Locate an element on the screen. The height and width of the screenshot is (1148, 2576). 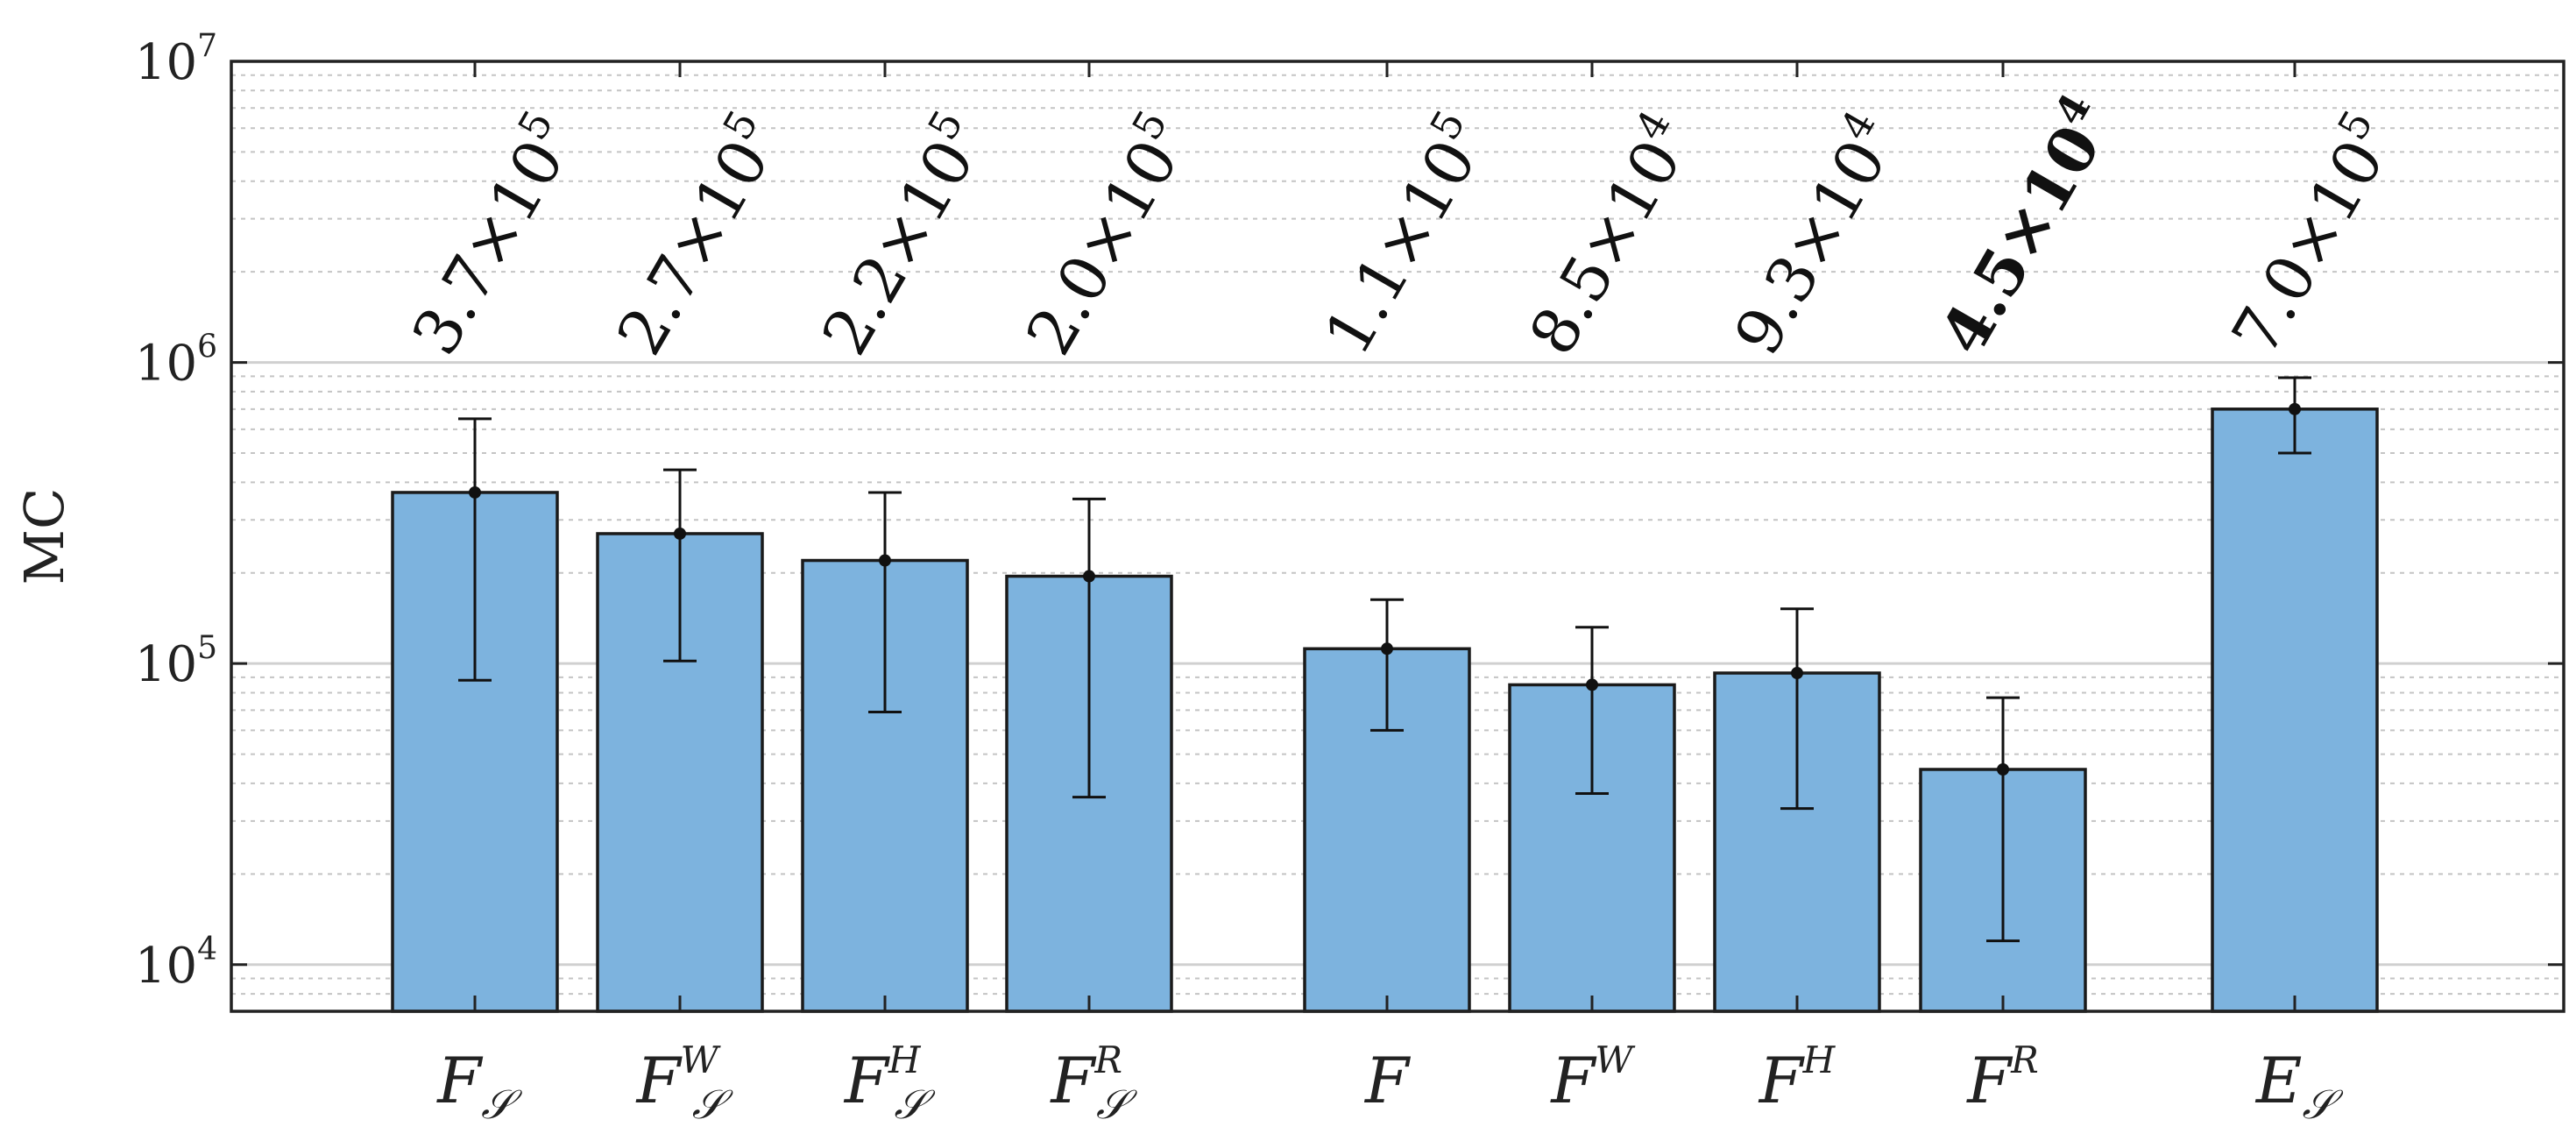
data-label: 2.0×105 is located at coordinates (1106, 234).